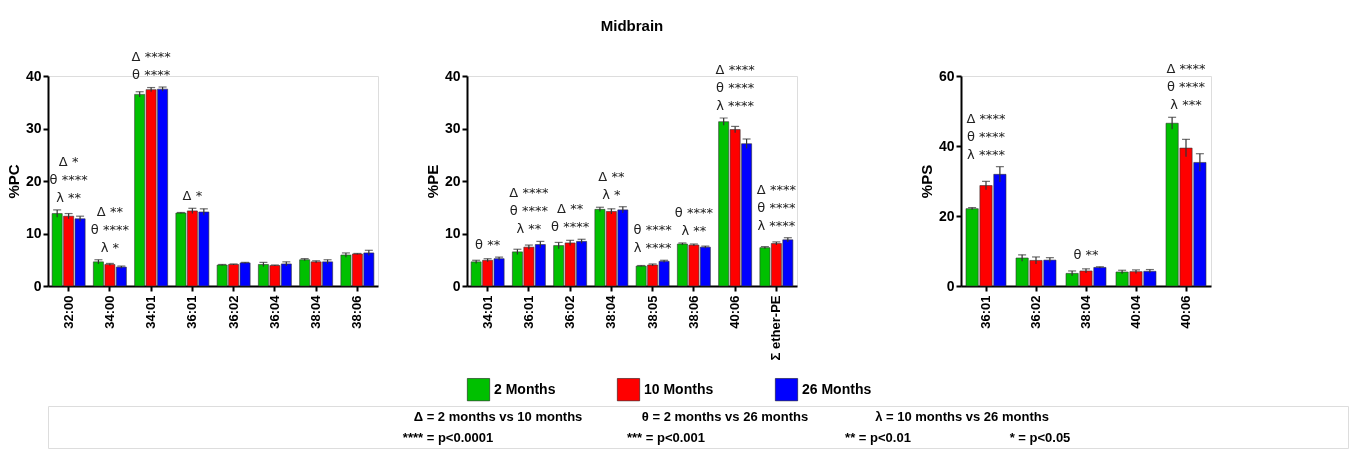  I want to click on legend-label: 2 Months, so click(525, 388).